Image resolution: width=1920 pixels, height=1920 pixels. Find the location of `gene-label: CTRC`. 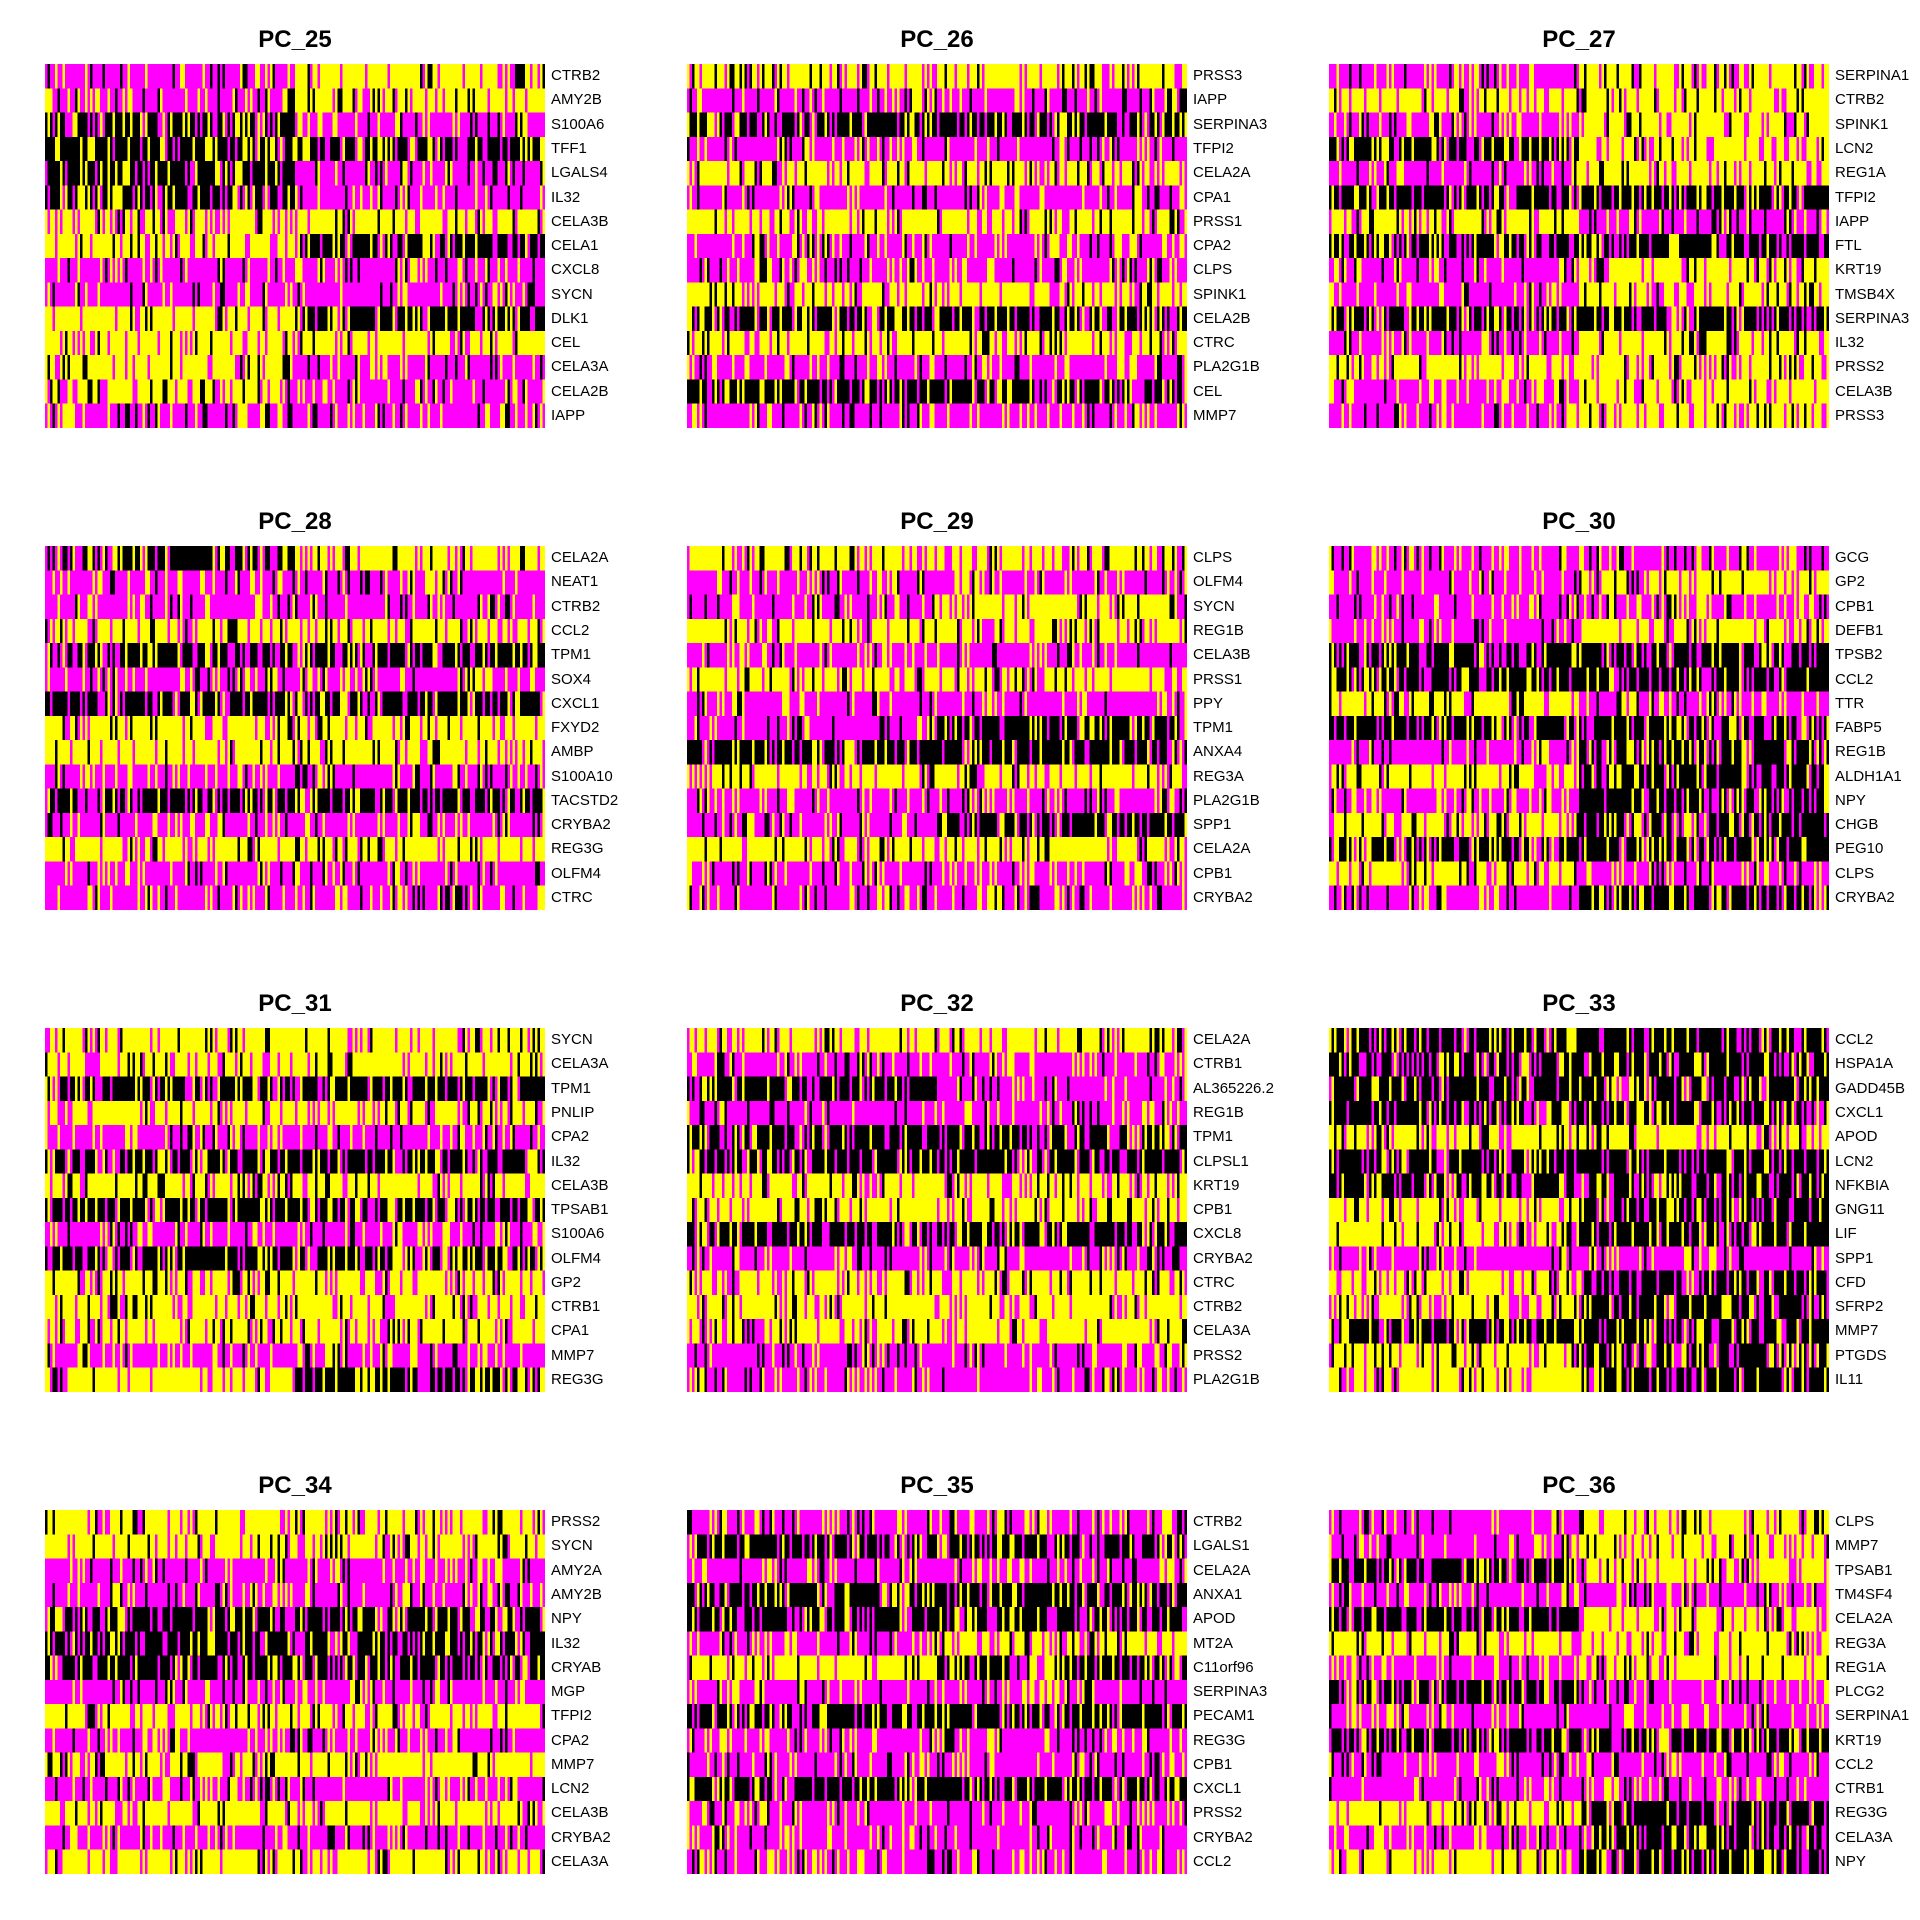

gene-label: CTRC is located at coordinates (1214, 343).